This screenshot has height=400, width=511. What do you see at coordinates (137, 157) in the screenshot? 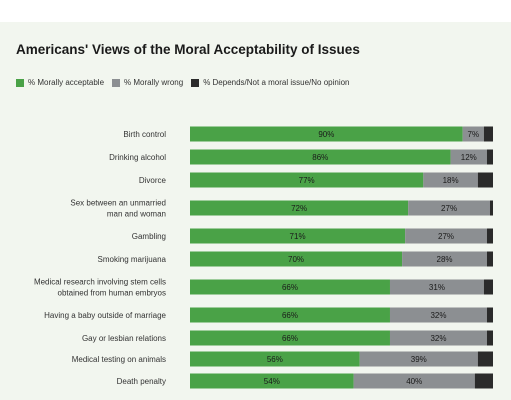
I see `category-label: Drinking alcohol` at bounding box center [137, 157].